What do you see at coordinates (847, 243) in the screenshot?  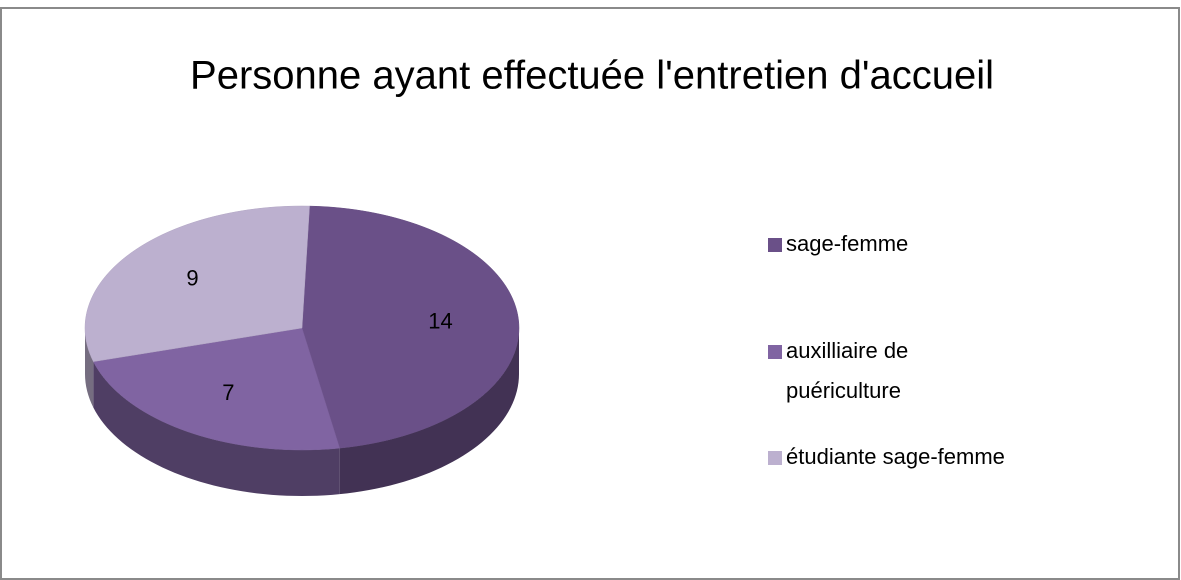 I see `legend-label: sage-femme` at bounding box center [847, 243].